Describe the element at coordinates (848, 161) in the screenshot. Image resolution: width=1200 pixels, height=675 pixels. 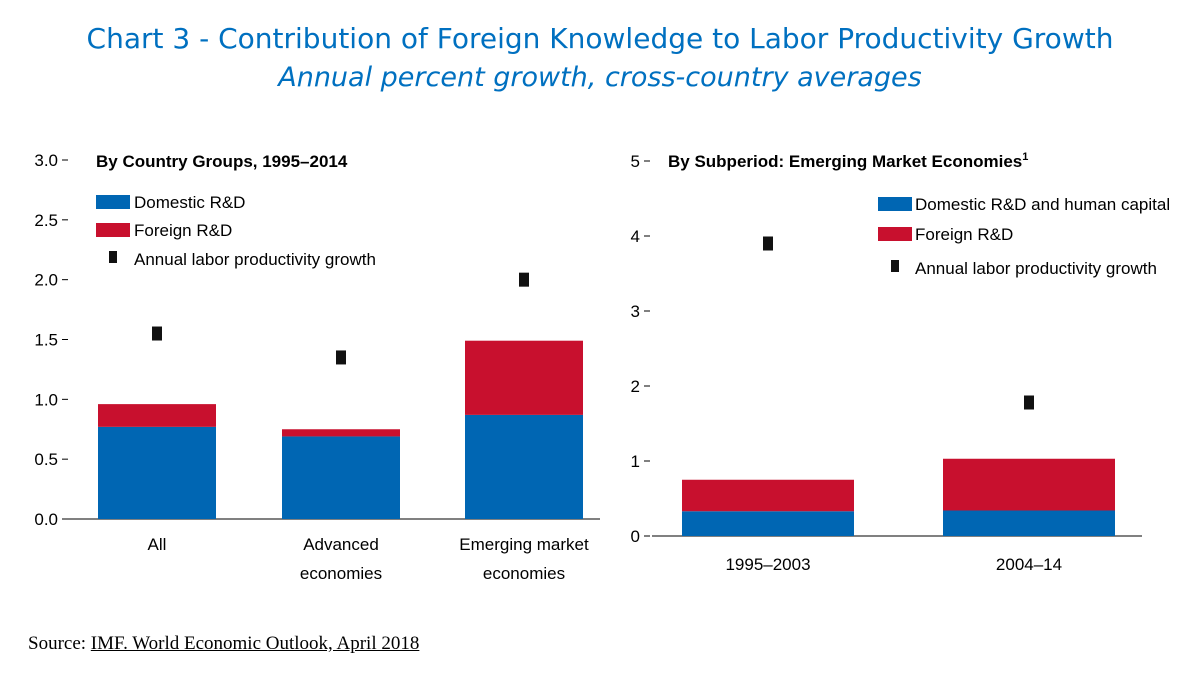
I see `panel-title: By Subperiod: Emerging Market Economies1` at that location.